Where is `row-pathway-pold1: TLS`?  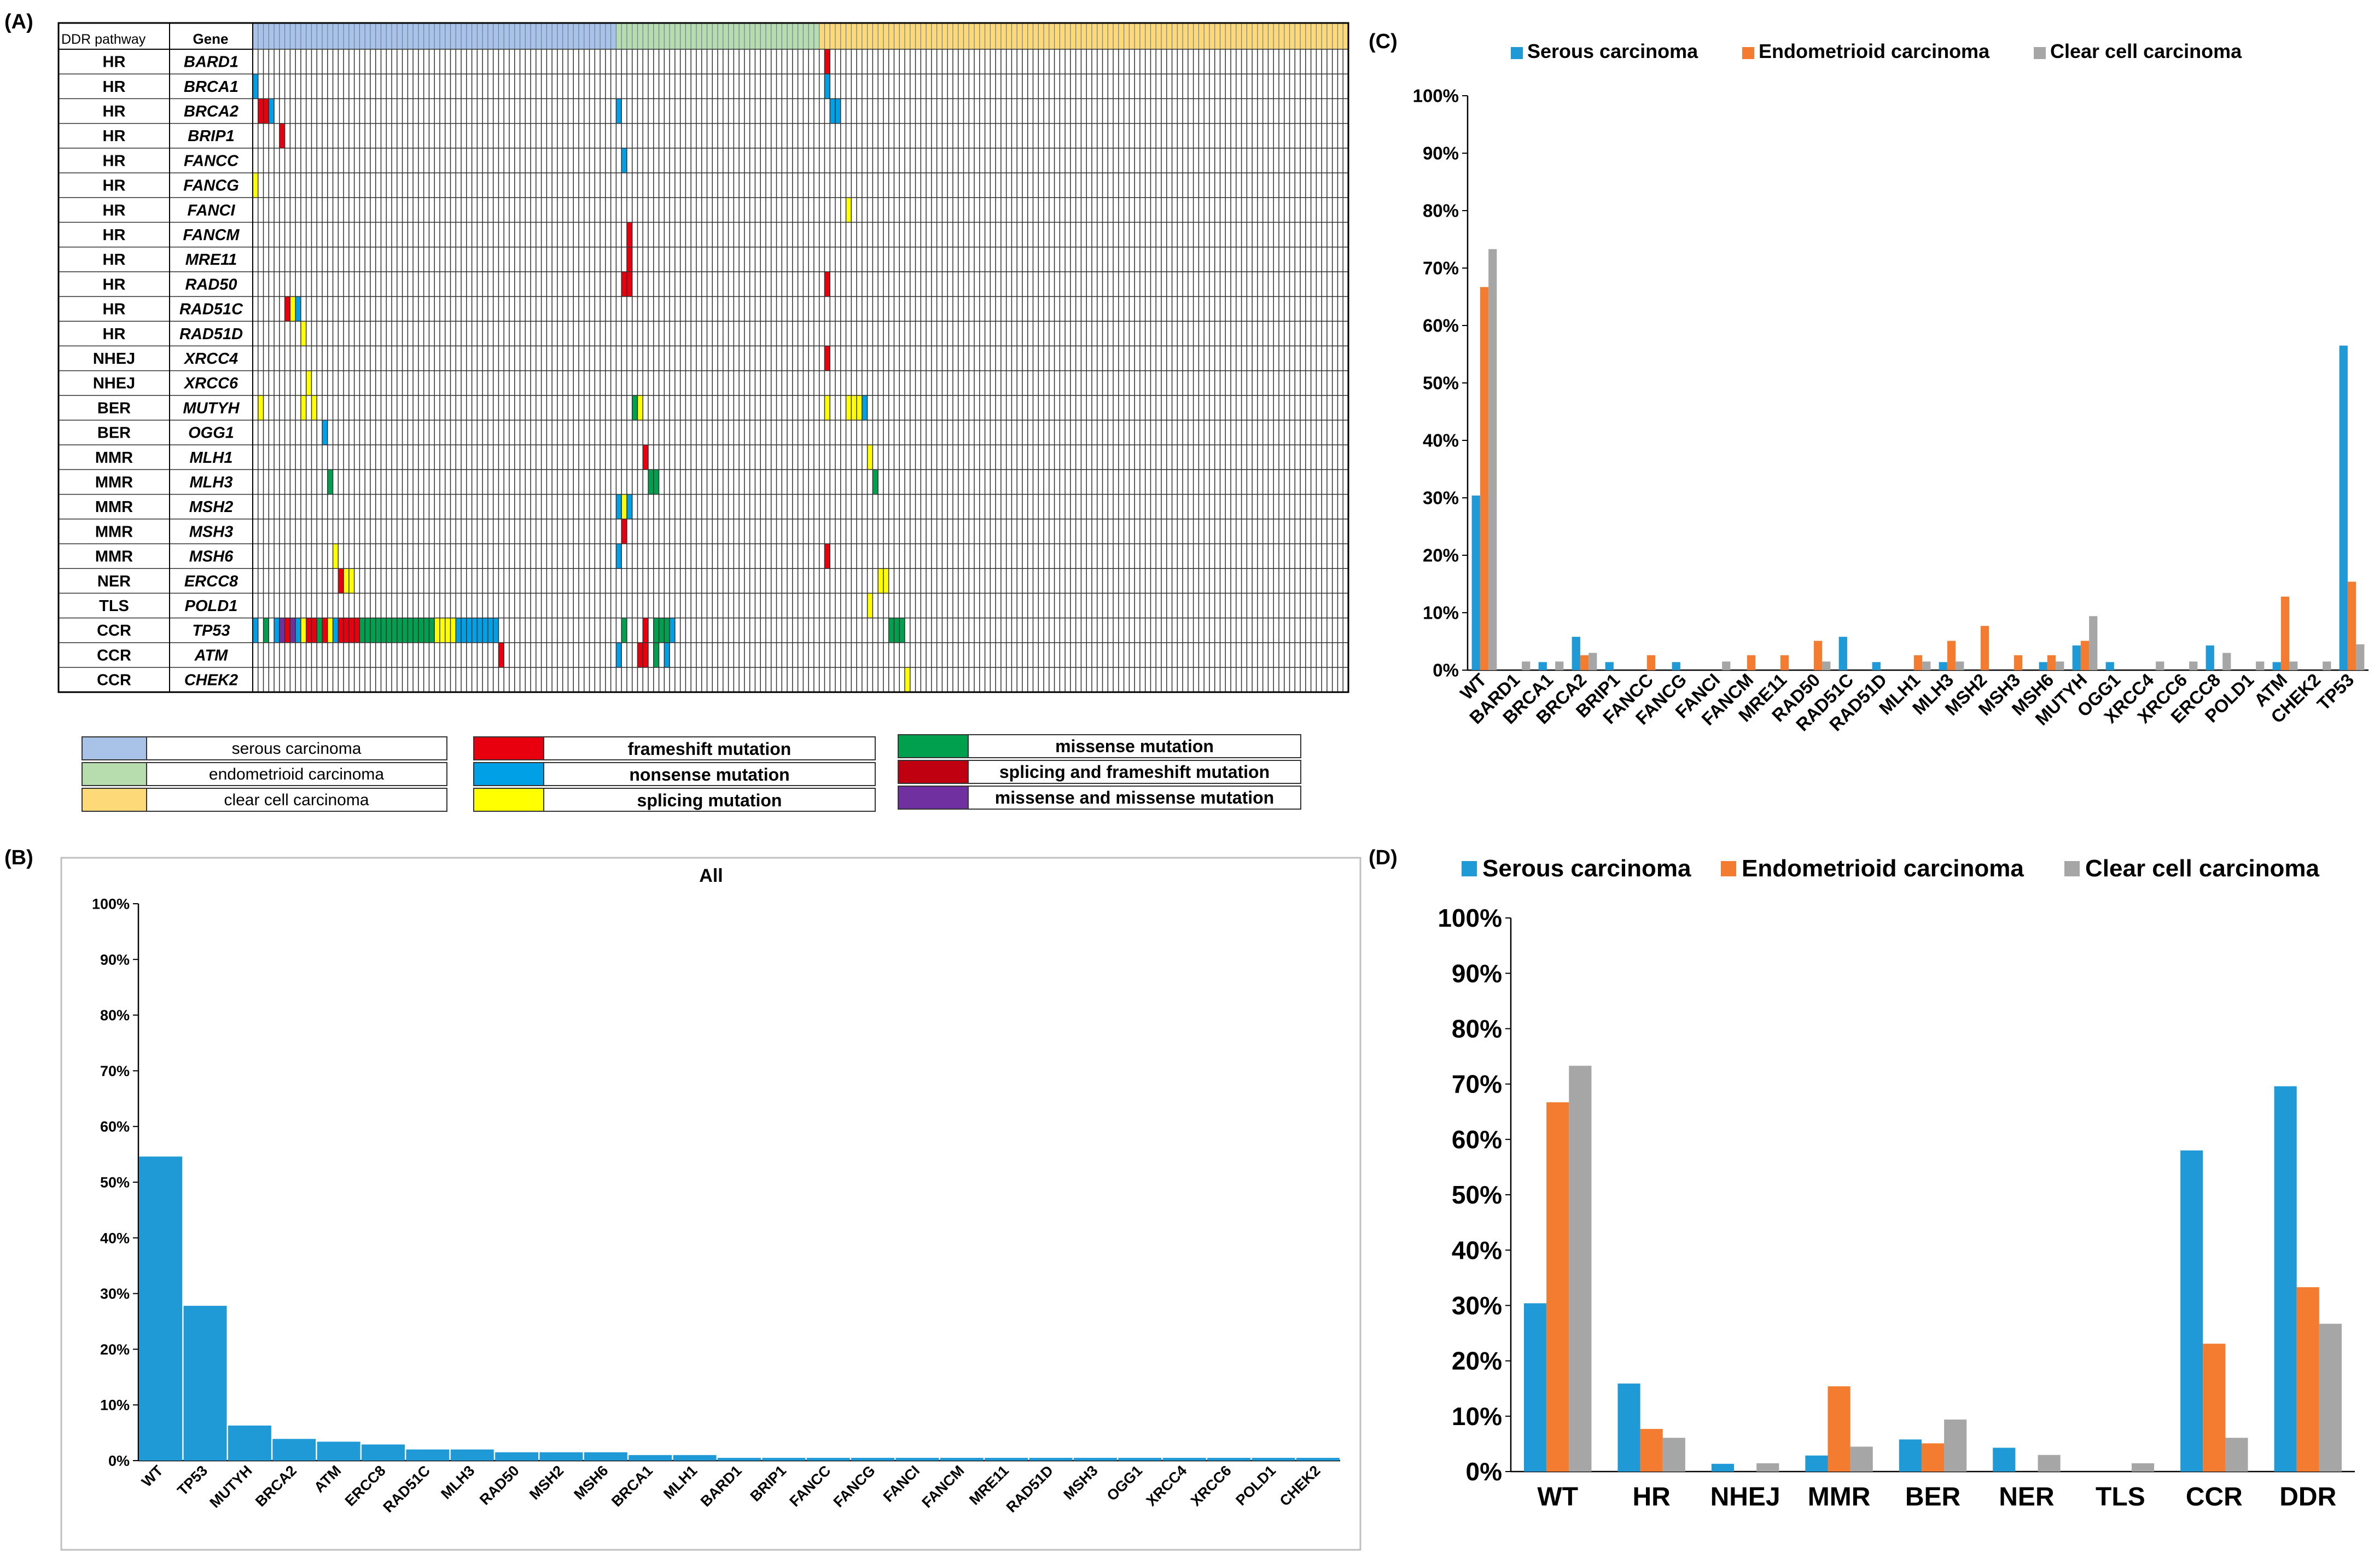 row-pathway-pold1: TLS is located at coordinates (114, 606).